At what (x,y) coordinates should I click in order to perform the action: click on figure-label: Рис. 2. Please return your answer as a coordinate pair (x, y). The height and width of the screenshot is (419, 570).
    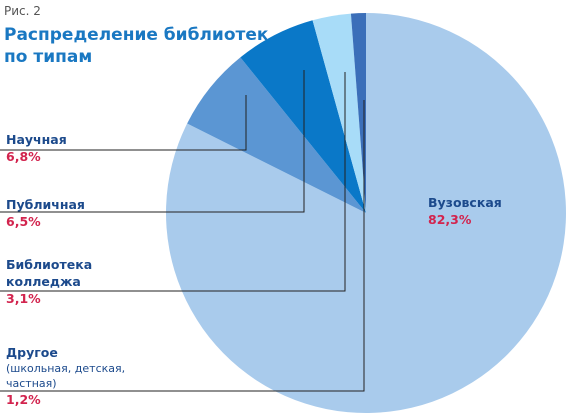
    Looking at the image, I should click on (22, 11).